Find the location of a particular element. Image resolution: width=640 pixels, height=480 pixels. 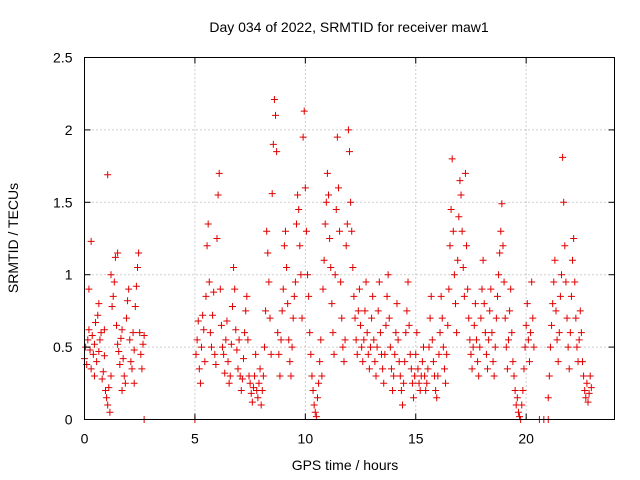

x-tick-label: 0 is located at coordinates (85, 439).